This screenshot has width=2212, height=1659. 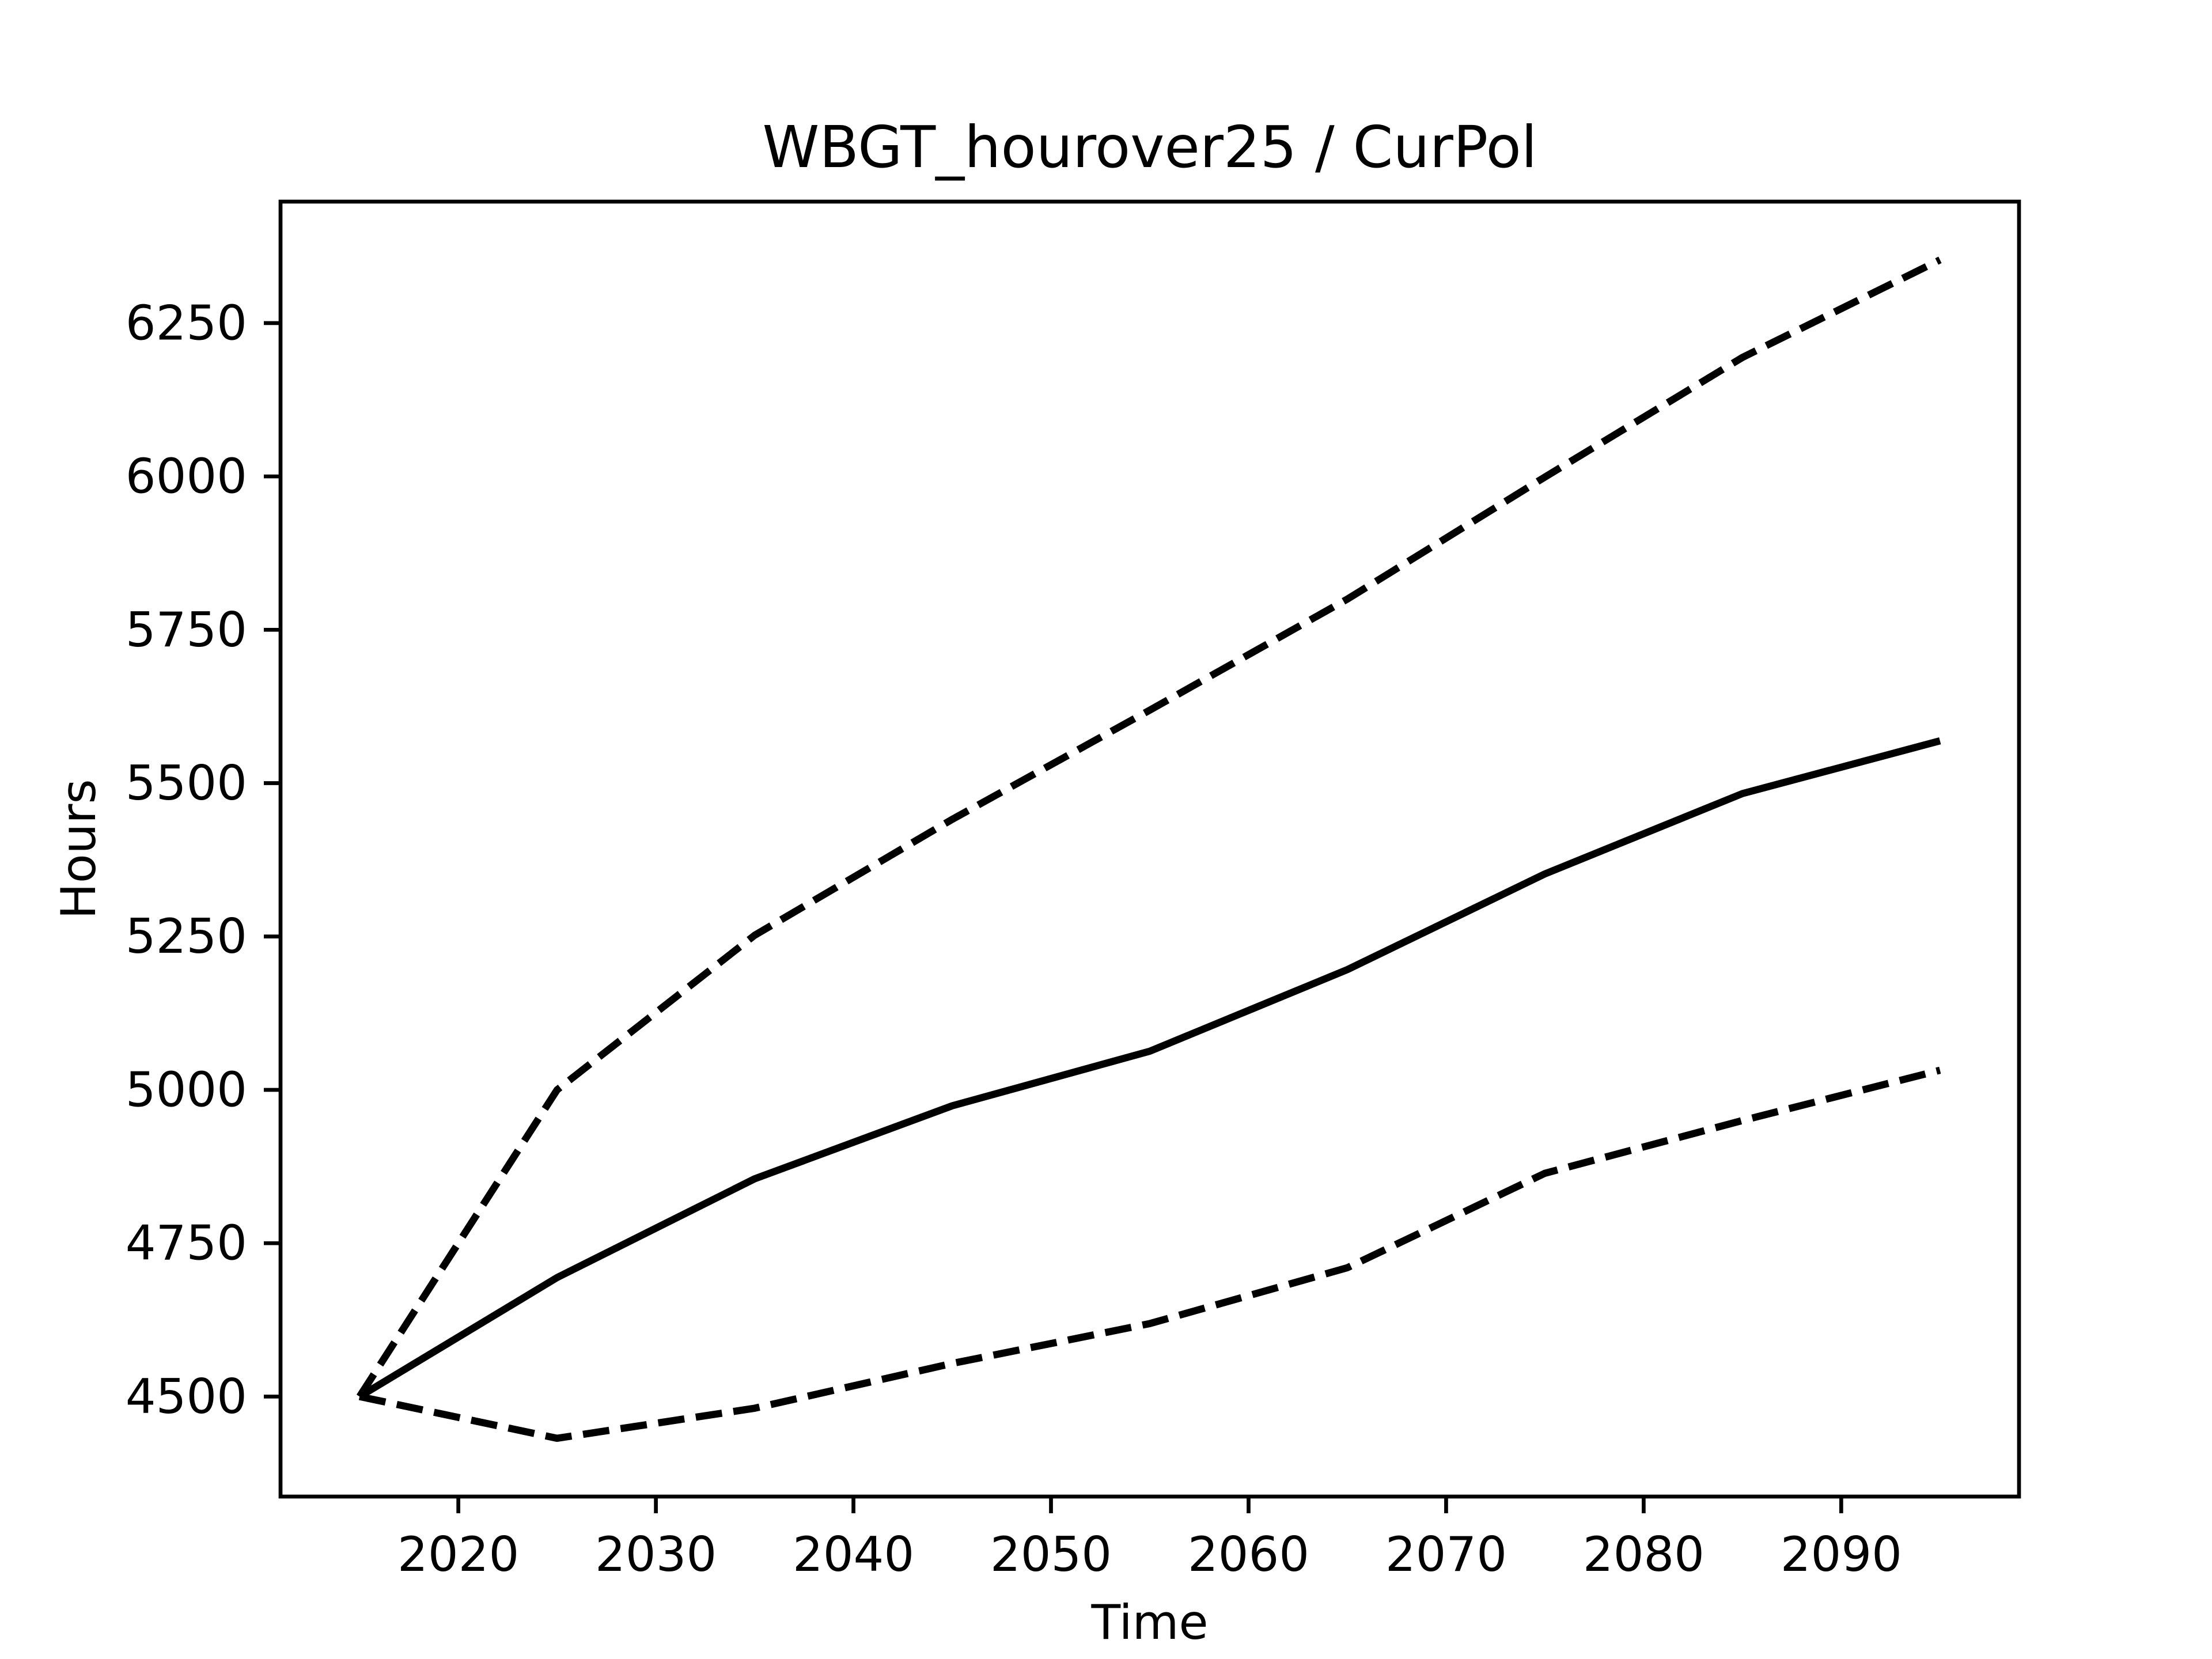 What do you see at coordinates (1841, 1554) in the screenshot?
I see `x-tick-label: 2090` at bounding box center [1841, 1554].